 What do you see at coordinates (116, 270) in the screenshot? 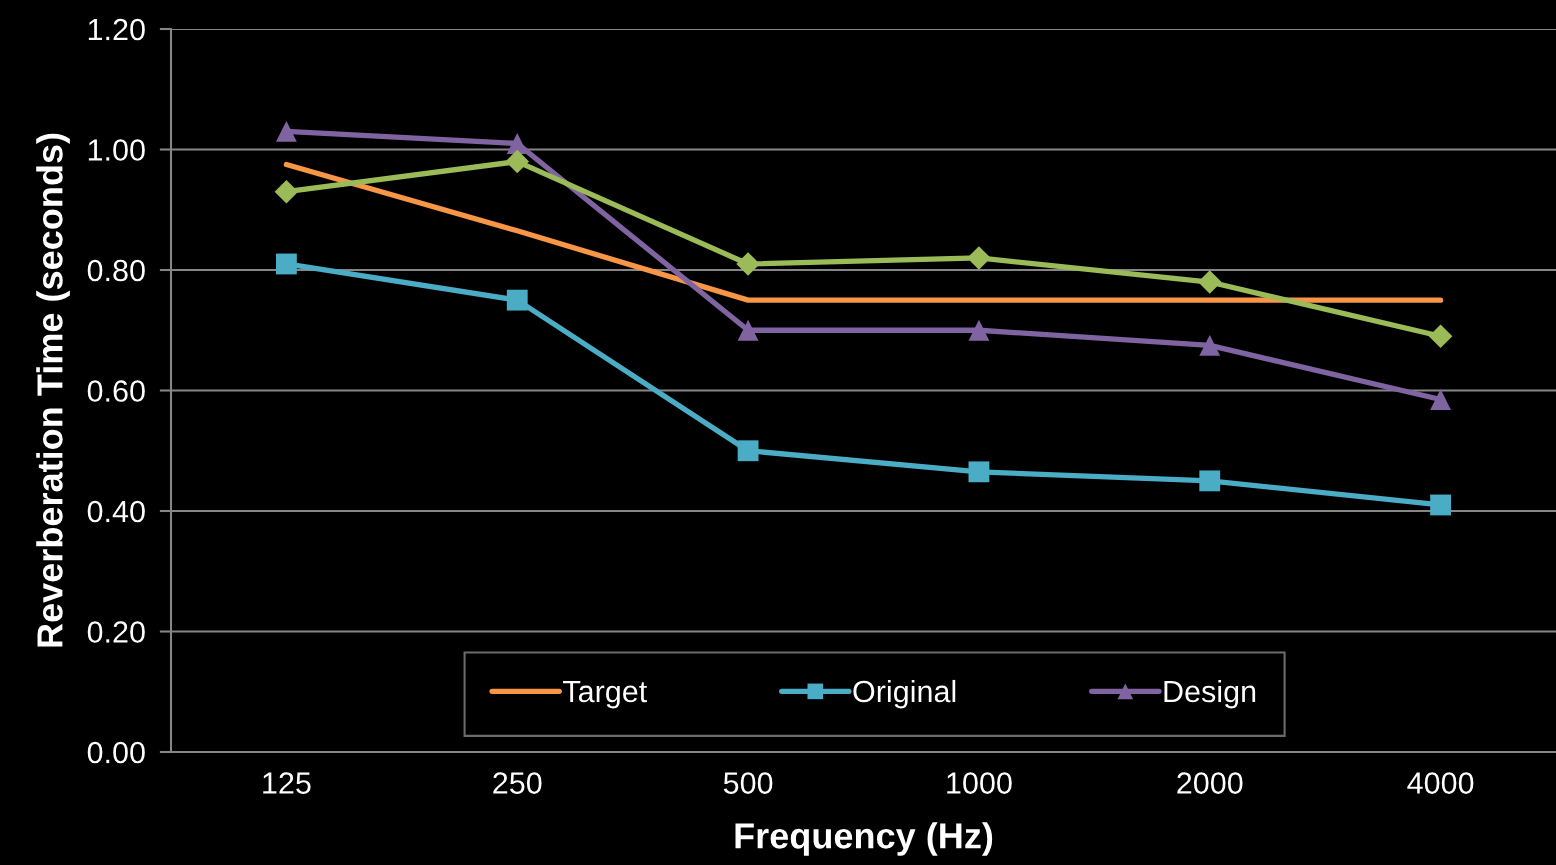
I see `y-tick-label: 0.80` at bounding box center [116, 270].